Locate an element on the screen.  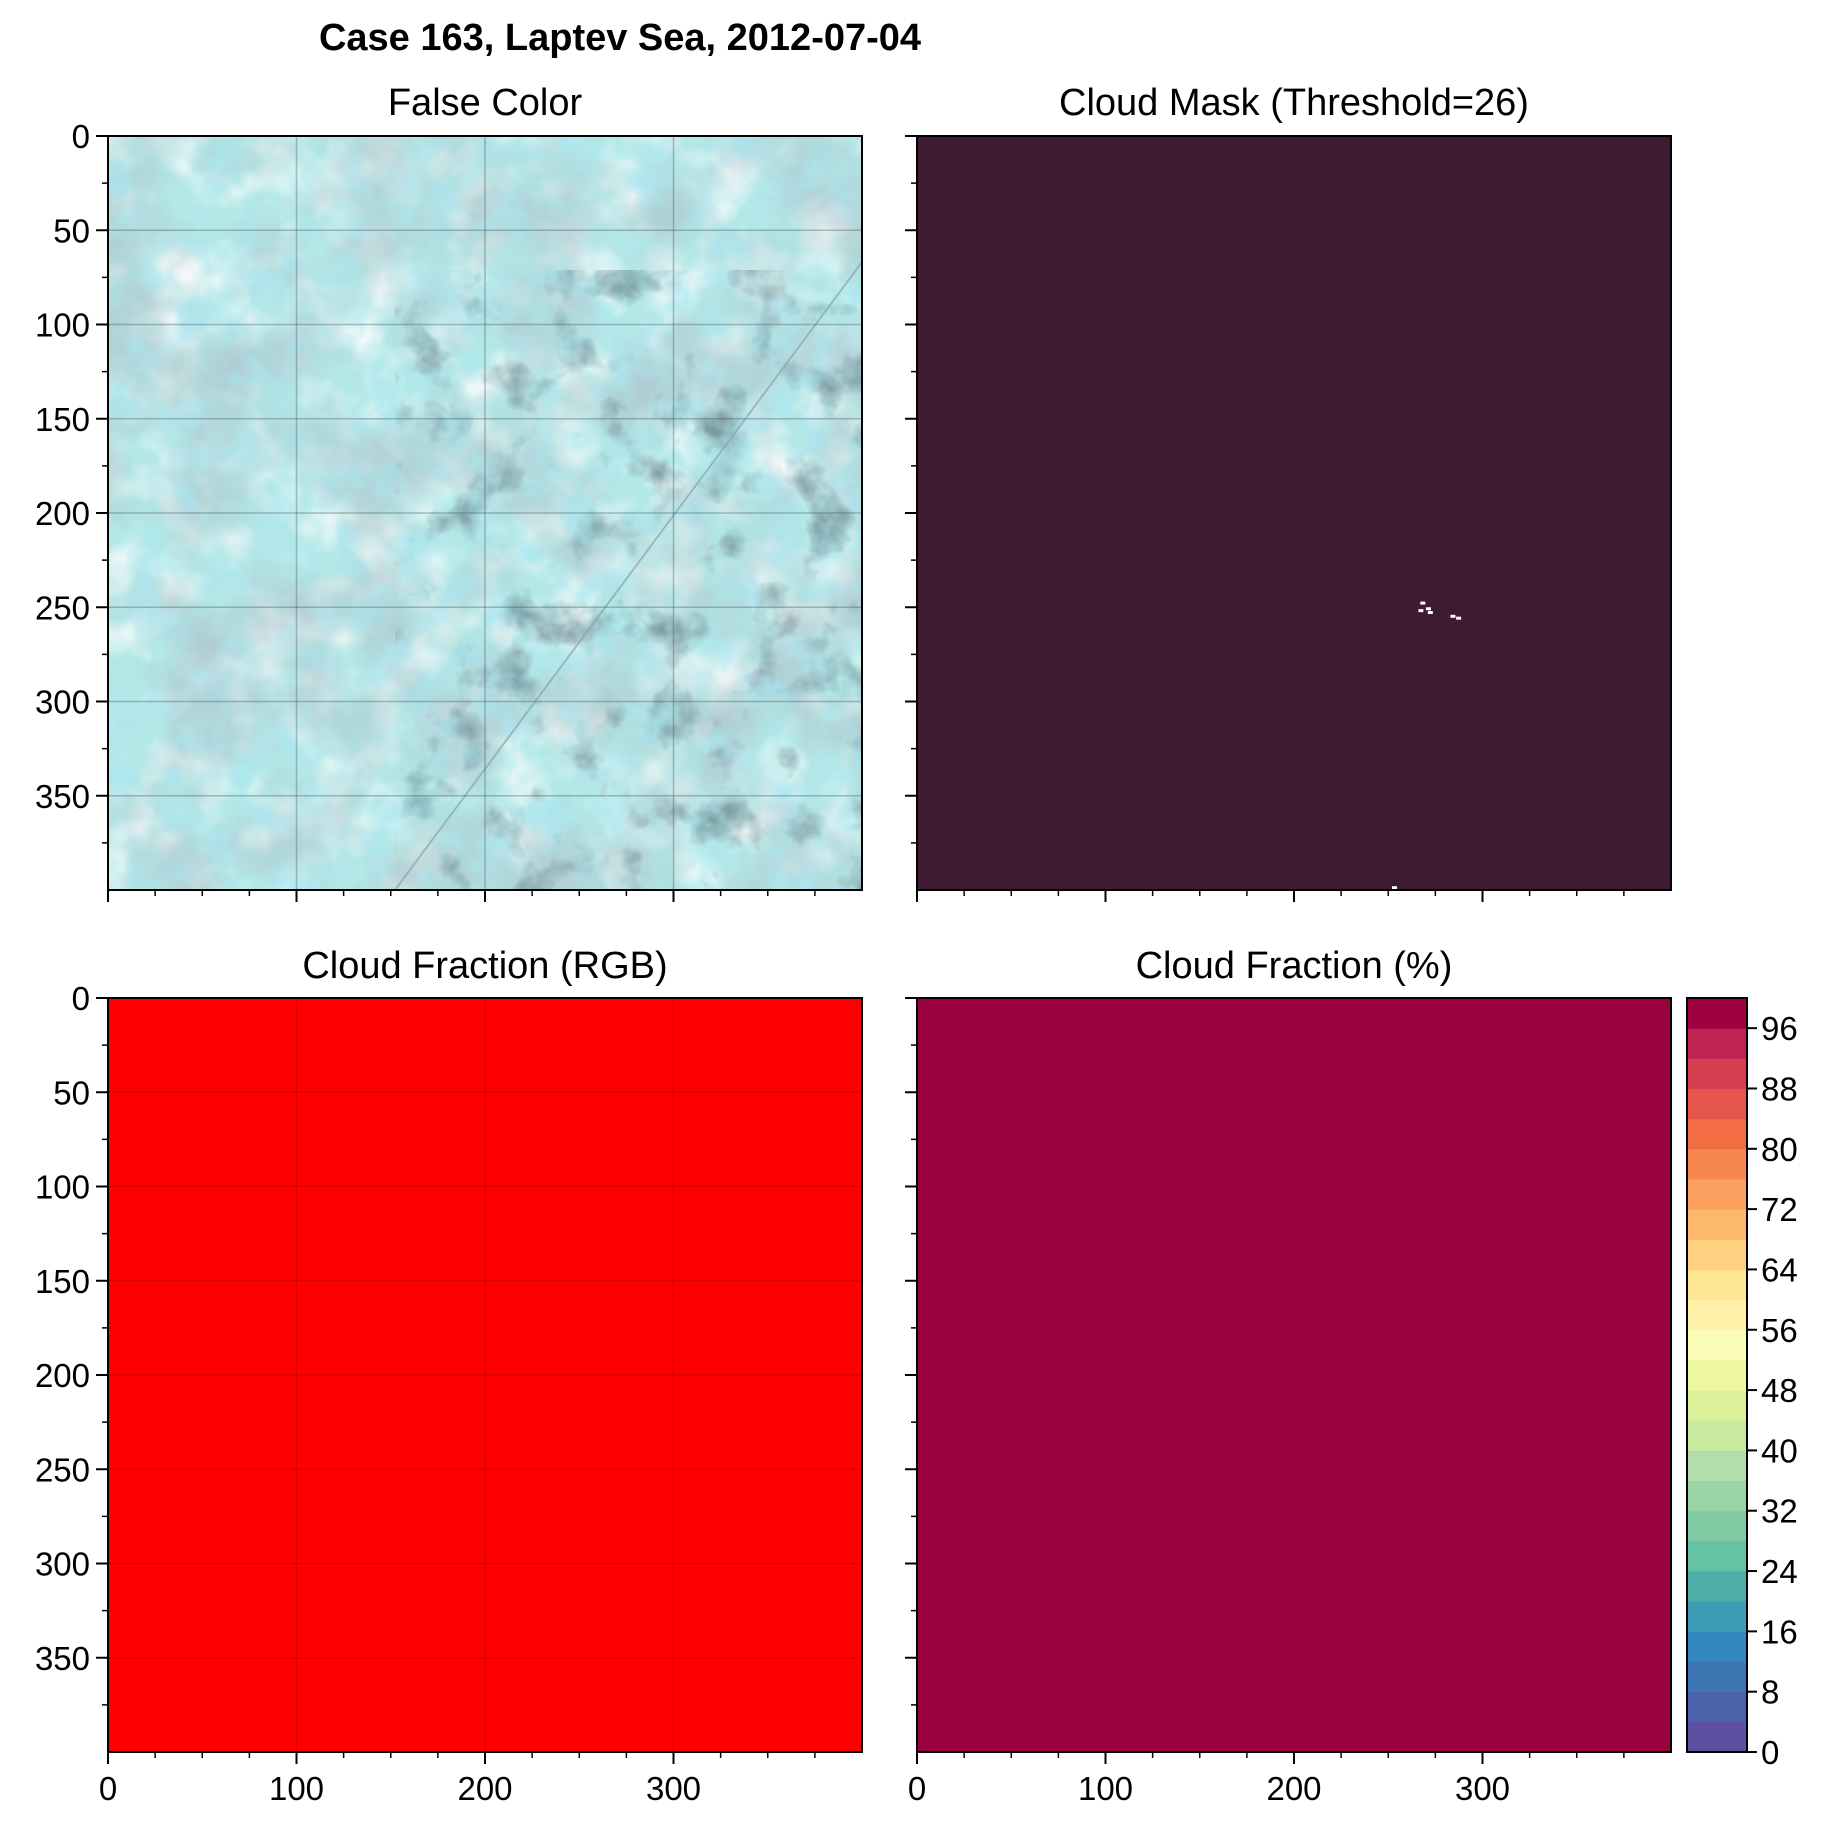
colorbar-tick-label: 88 is located at coordinates (1779, 1088).